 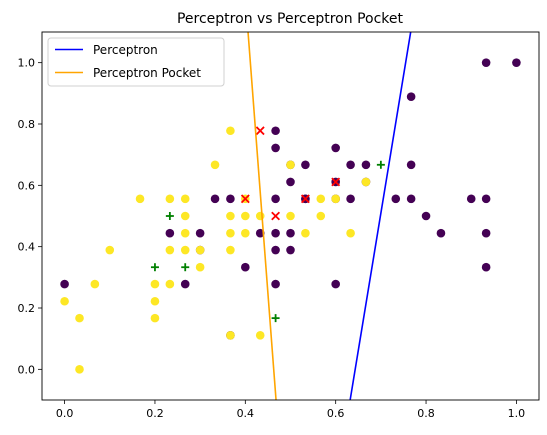 What do you see at coordinates (336, 413) in the screenshot?
I see `x-tick-label: 0.6` at bounding box center [336, 413].